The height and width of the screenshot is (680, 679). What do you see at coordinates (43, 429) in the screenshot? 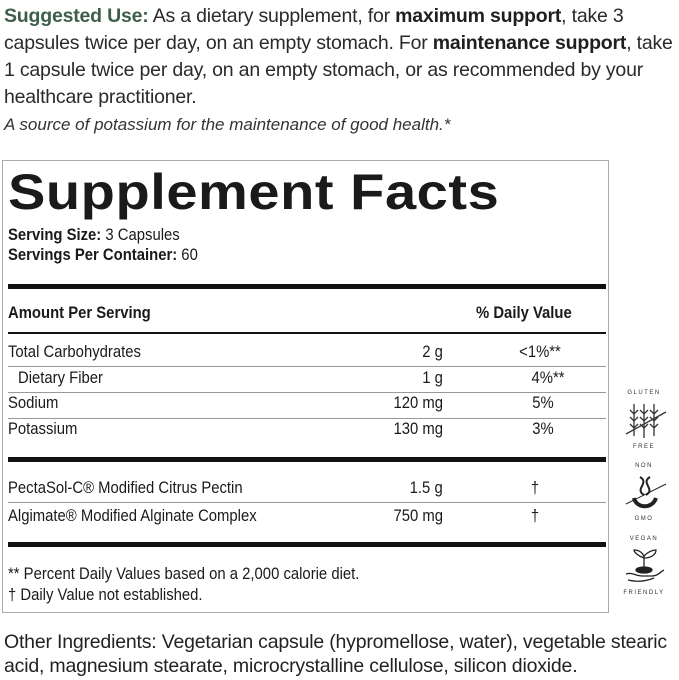
I see `nutrient-name: Potassium` at bounding box center [43, 429].